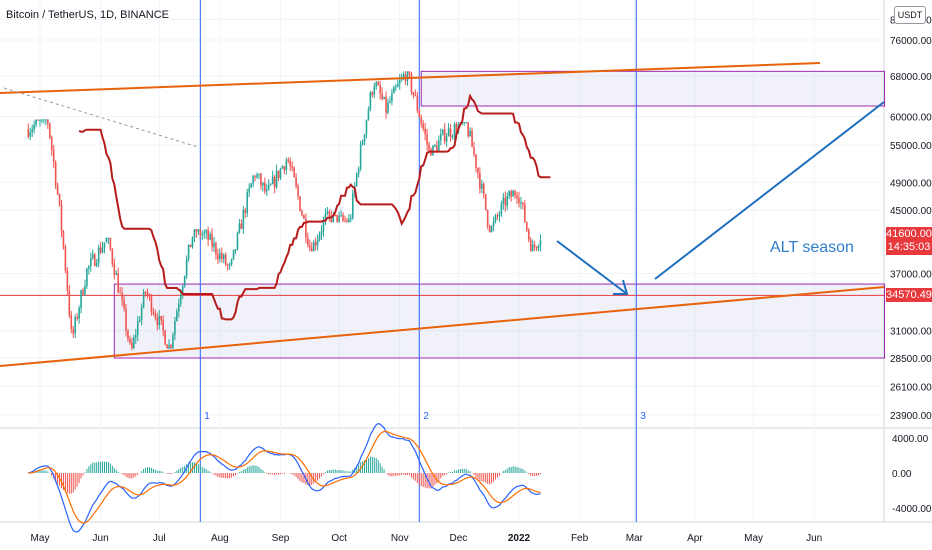 The width and height of the screenshot is (932, 550). What do you see at coordinates (910, 439) in the screenshot?
I see `macd-tick-label: 4000.00` at bounding box center [910, 439].